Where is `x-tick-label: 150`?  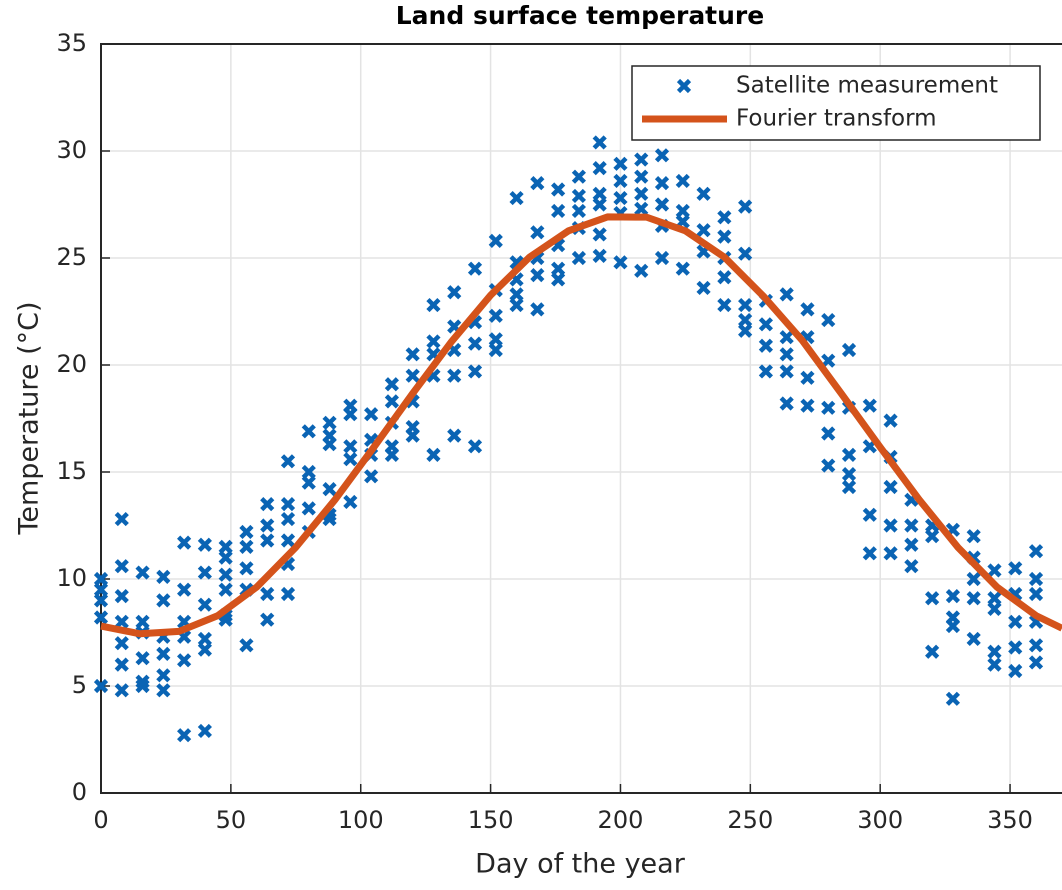 x-tick-label: 150 is located at coordinates (491, 820).